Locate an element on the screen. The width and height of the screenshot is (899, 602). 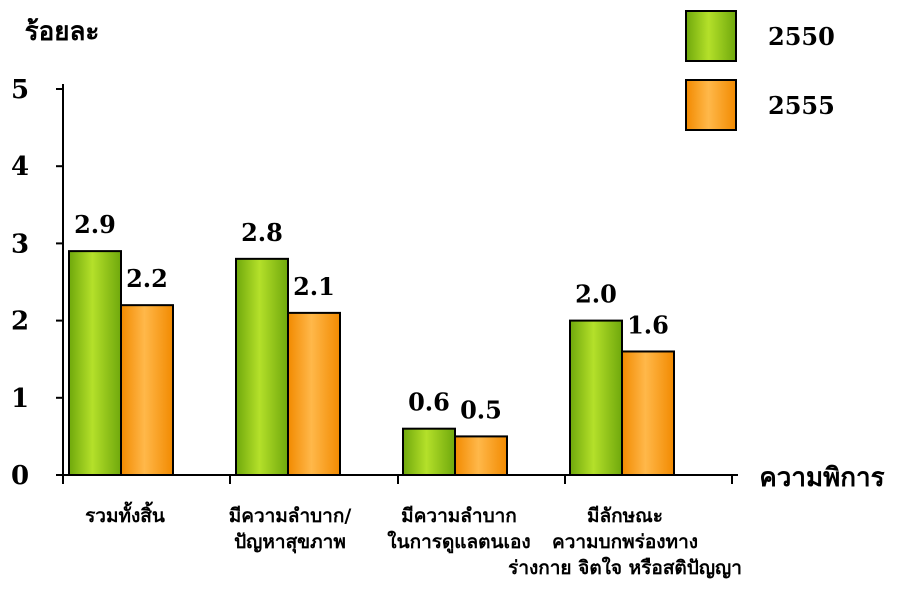
x-category-label: รวมทั้งสิ้น is located at coordinates (125, 514).